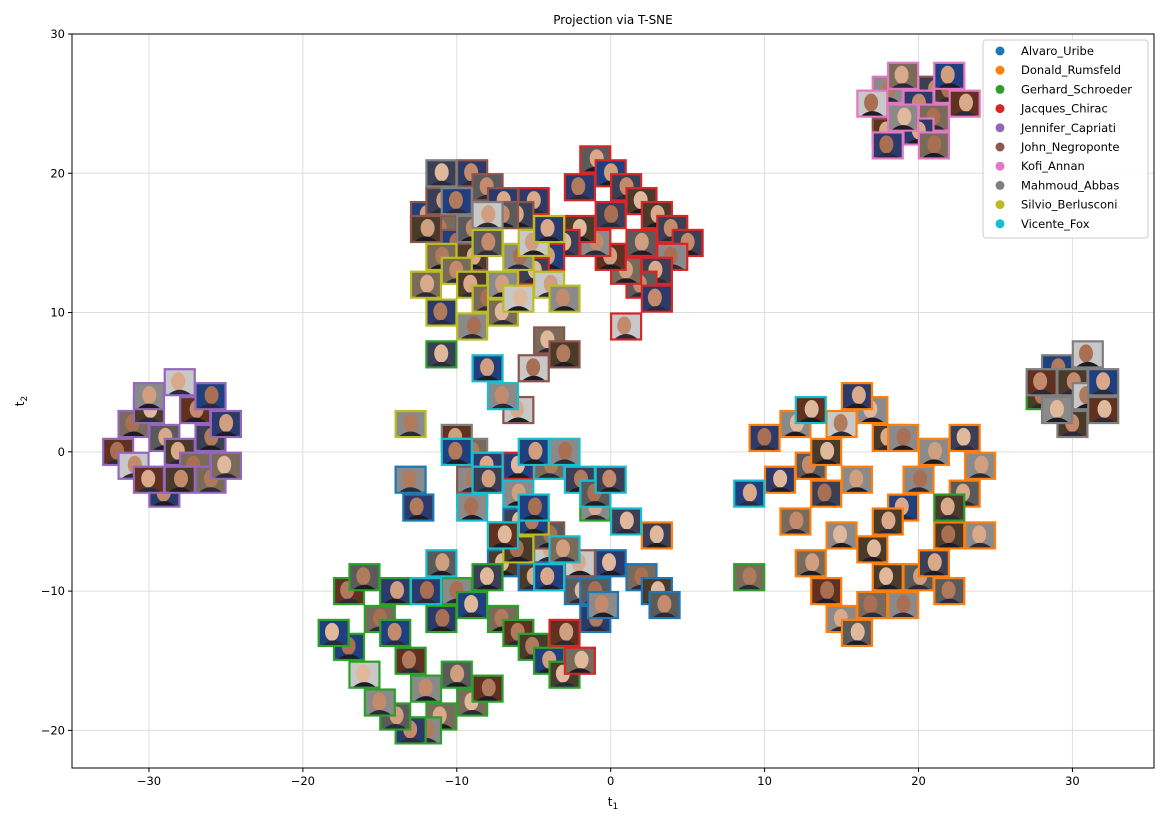 This screenshot has height=826, width=1169. What do you see at coordinates (1055, 224) in the screenshot?
I see `legend-label: Vicente_Fox` at bounding box center [1055, 224].